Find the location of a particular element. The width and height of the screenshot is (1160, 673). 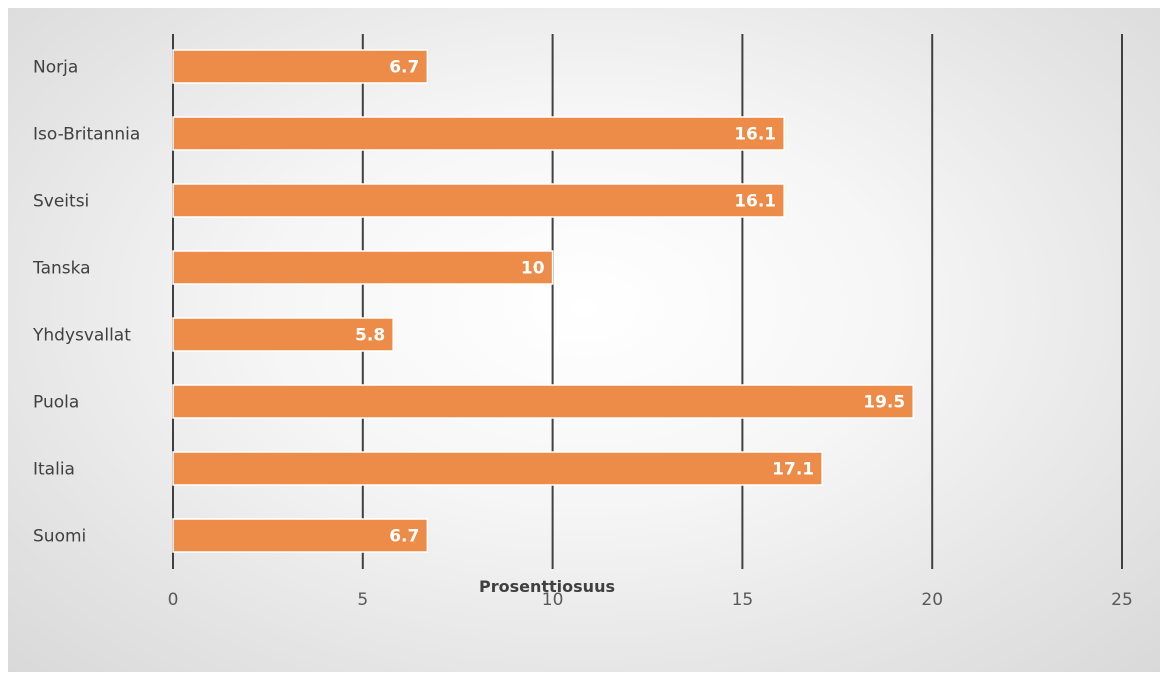

x-tick-label: 0 is located at coordinates (173, 600).